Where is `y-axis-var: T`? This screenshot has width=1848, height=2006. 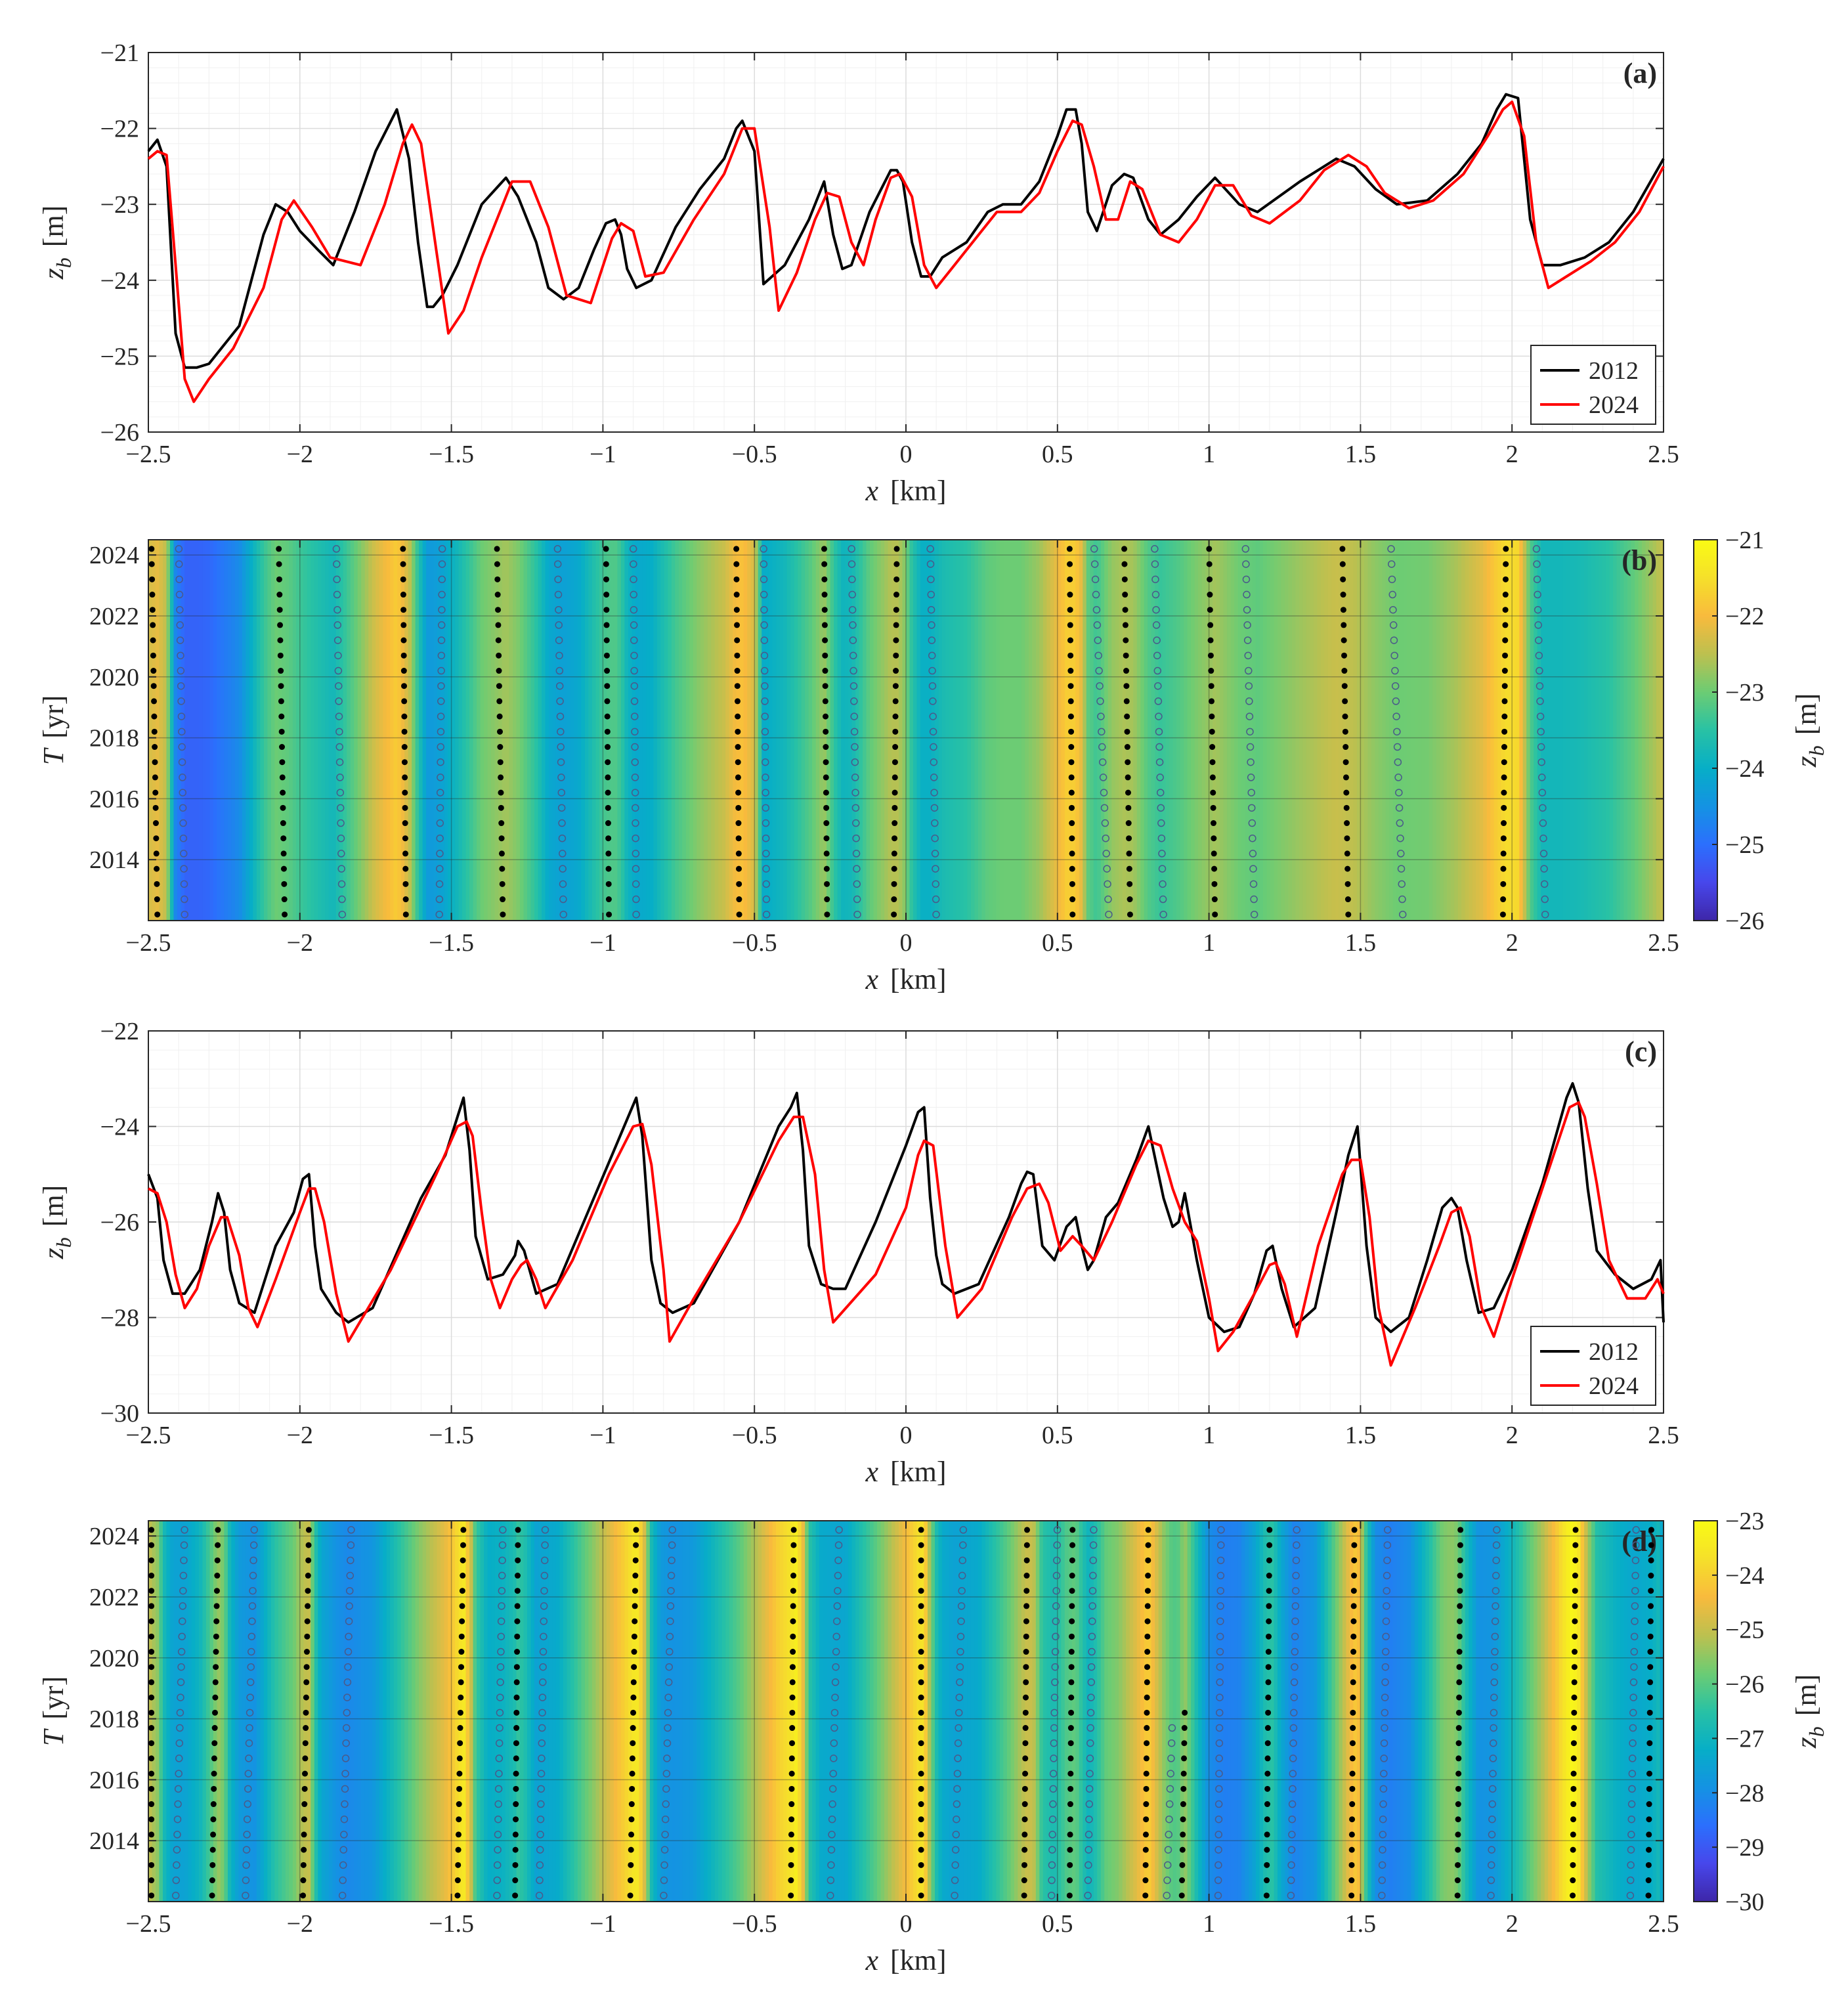 y-axis-var: T is located at coordinates (53, 756).